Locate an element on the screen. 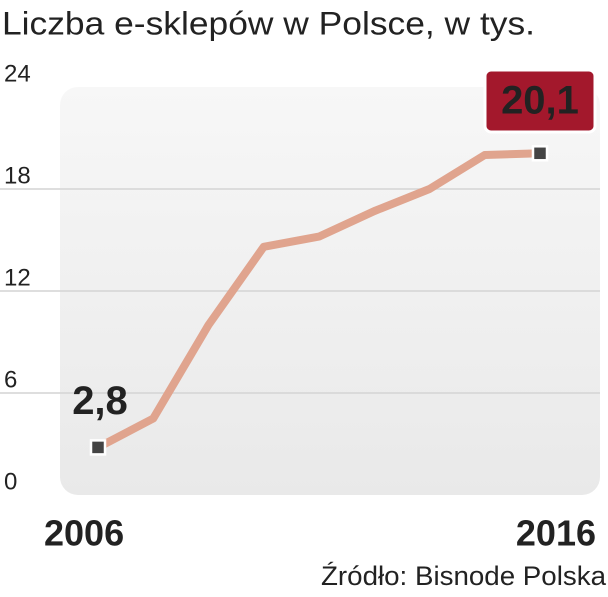  value-label: 2,8 is located at coordinates (100, 401).